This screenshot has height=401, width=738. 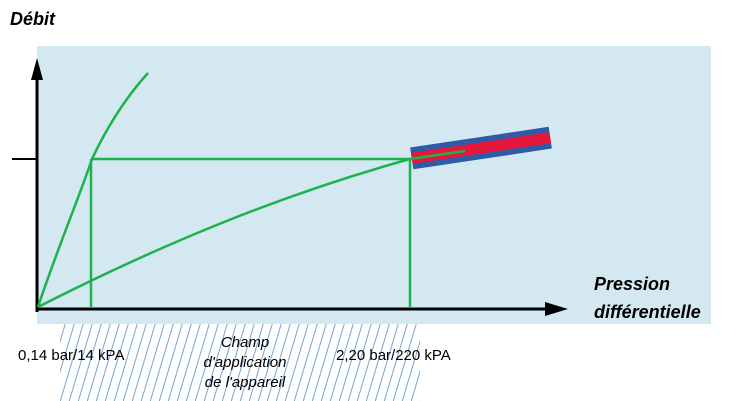 What do you see at coordinates (393, 355) in the screenshot?
I see `high-pressure-label: 2,20 bar/220 kPA` at bounding box center [393, 355].